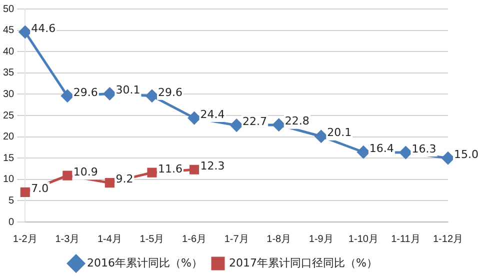  Describe the element at coordinates (11, 222) in the screenshot. I see `y-tick-label: 0` at that location.